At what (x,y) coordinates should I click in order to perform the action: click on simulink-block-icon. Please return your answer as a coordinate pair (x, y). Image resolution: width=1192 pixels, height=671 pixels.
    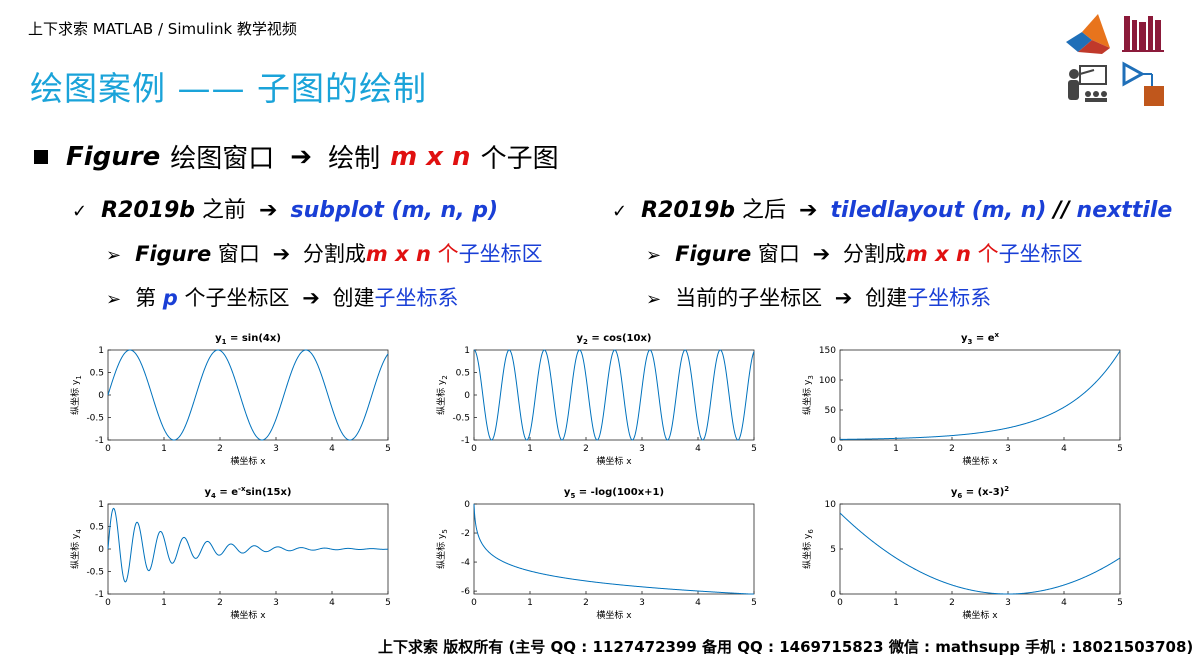
    Looking at the image, I should click on (1143, 83).